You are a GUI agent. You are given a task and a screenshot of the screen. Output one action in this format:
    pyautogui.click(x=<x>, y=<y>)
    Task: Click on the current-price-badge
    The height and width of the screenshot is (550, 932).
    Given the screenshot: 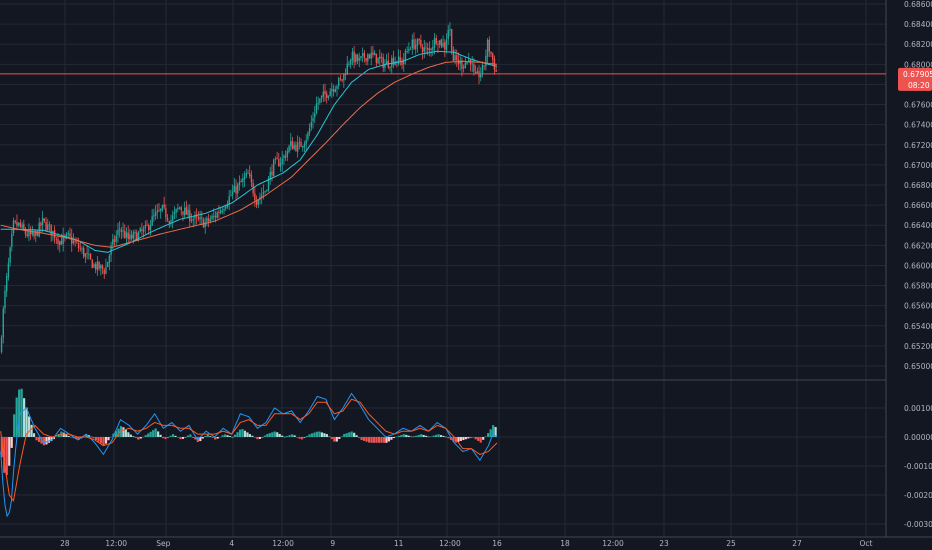 What is the action you would take?
    pyautogui.click(x=915, y=79)
    